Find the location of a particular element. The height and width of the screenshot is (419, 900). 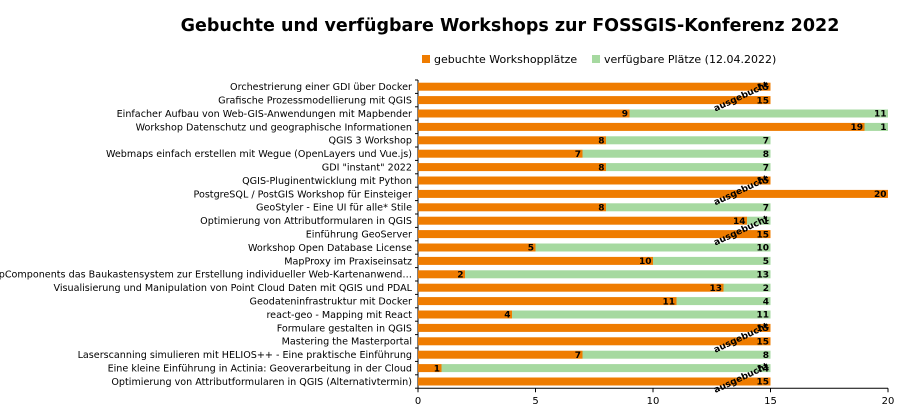

data-label-booked: 14 is located at coordinates (739, 222).